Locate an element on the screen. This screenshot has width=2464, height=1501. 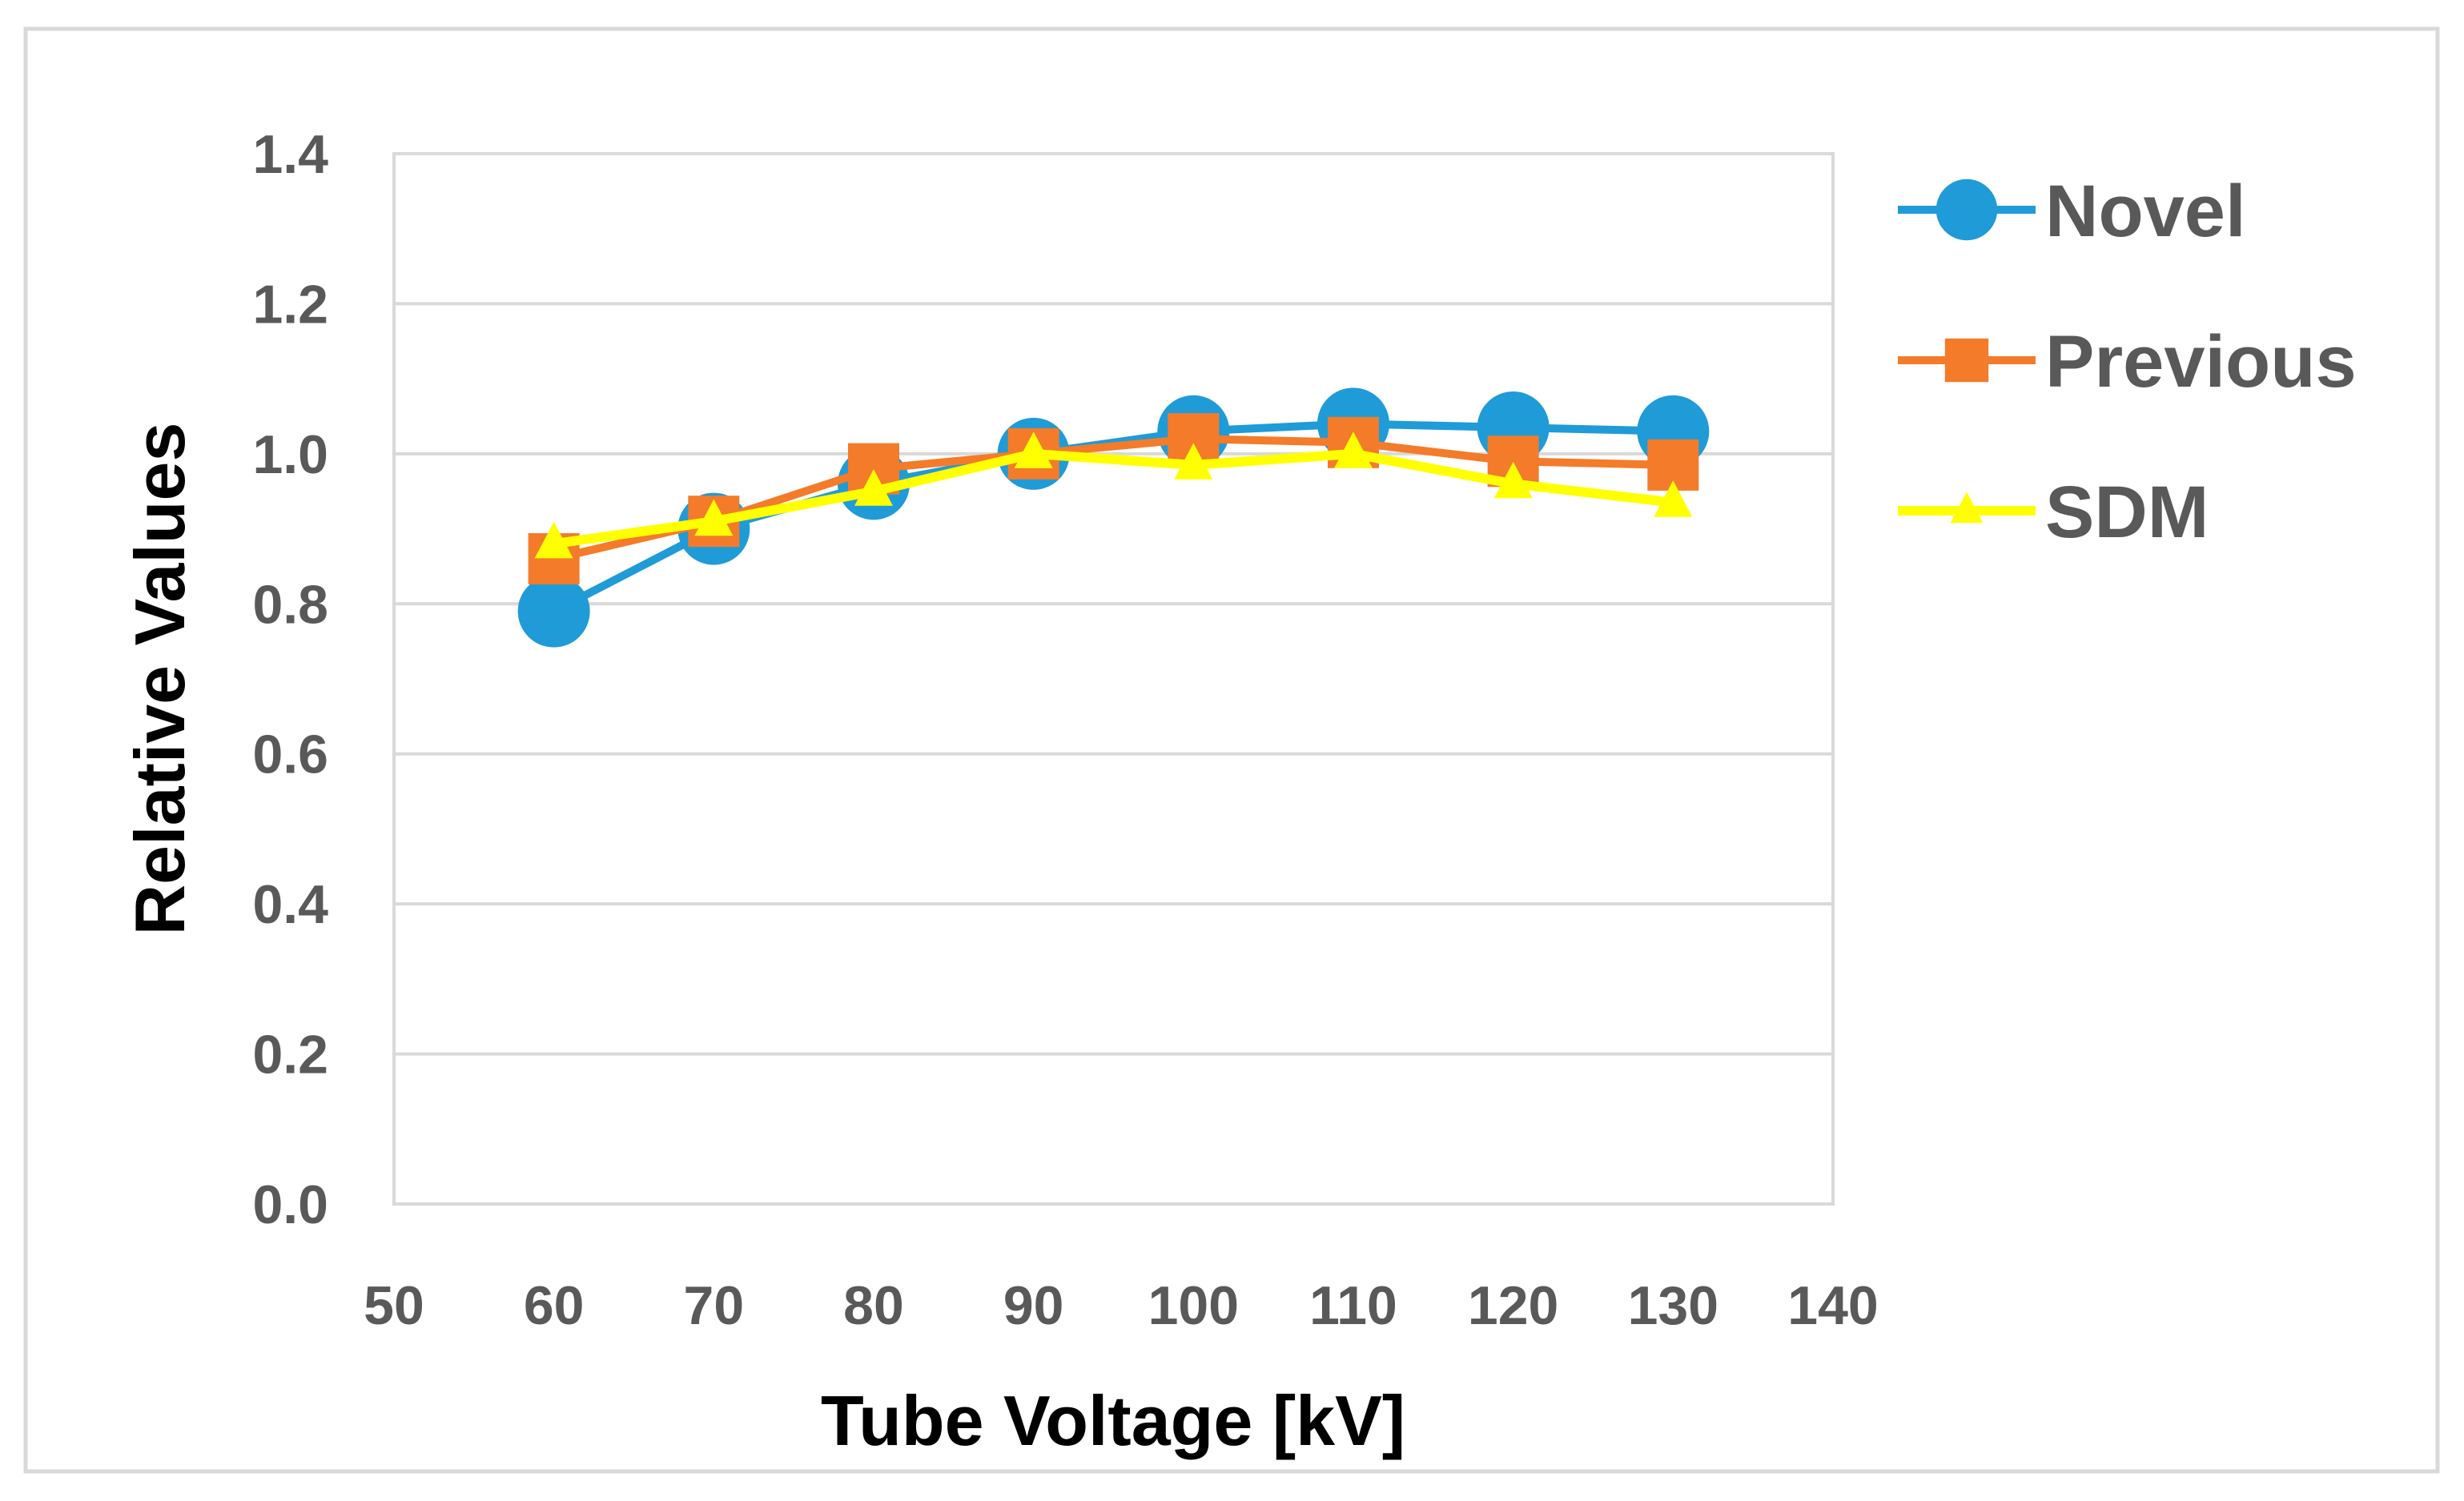
y-tick-label: 0.4 is located at coordinates (290, 904).